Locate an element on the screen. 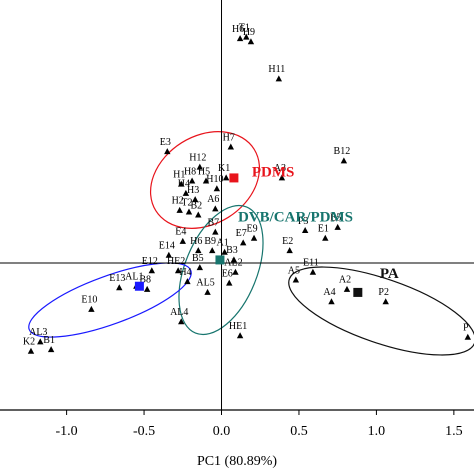 The image size is (474, 474). point-label: B7 is located at coordinates (213, 222).